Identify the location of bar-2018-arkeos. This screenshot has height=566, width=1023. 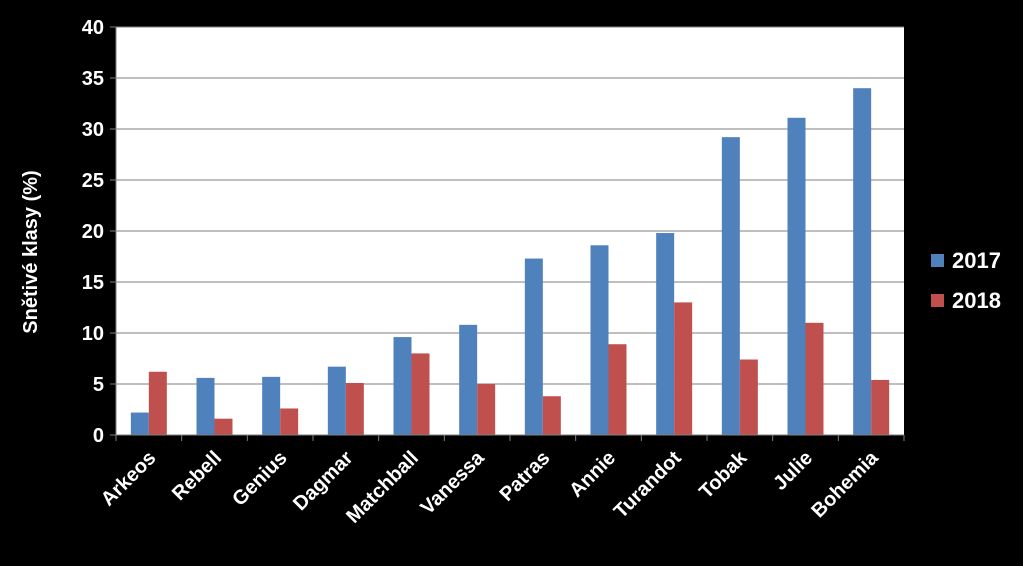
(157, 403).